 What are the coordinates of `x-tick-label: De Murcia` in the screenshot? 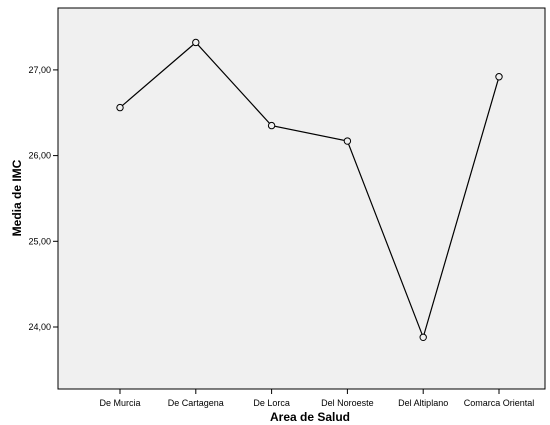 It's located at (119, 403).